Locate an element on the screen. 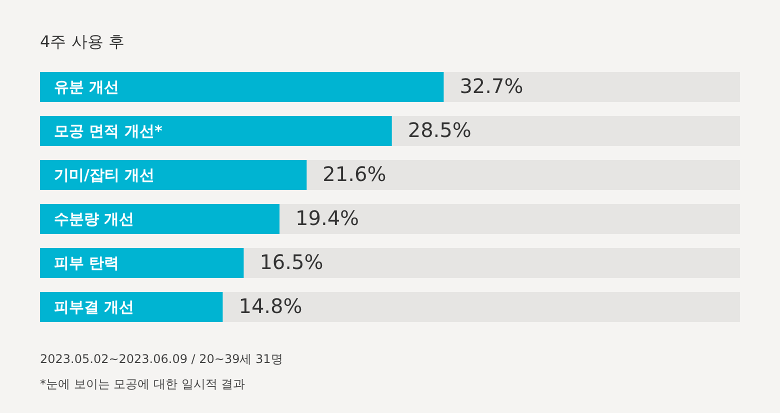 This screenshot has height=413, width=780. data-label: 16.5% is located at coordinates (292, 262).